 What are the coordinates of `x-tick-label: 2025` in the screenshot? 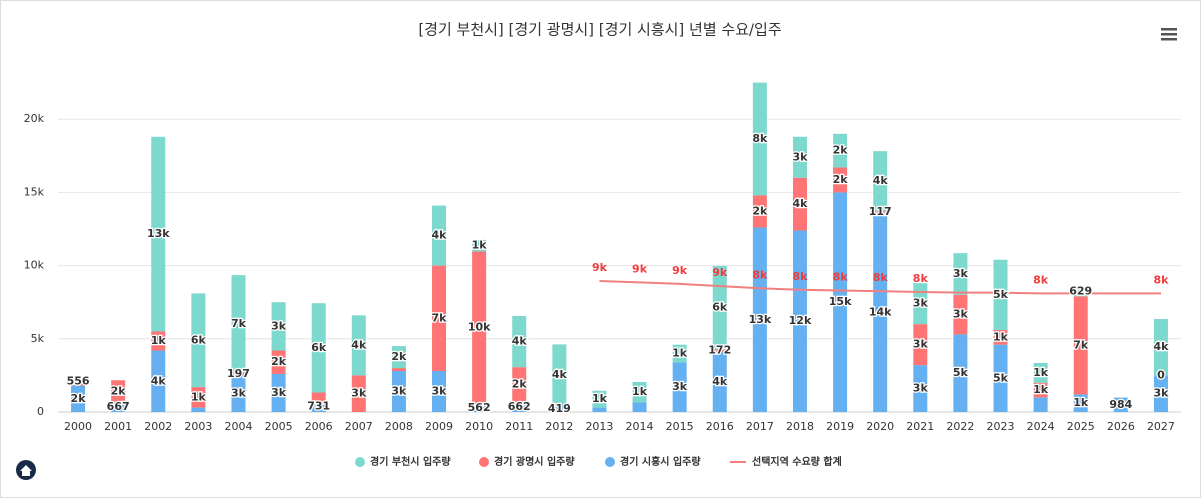 It's located at (1081, 426).